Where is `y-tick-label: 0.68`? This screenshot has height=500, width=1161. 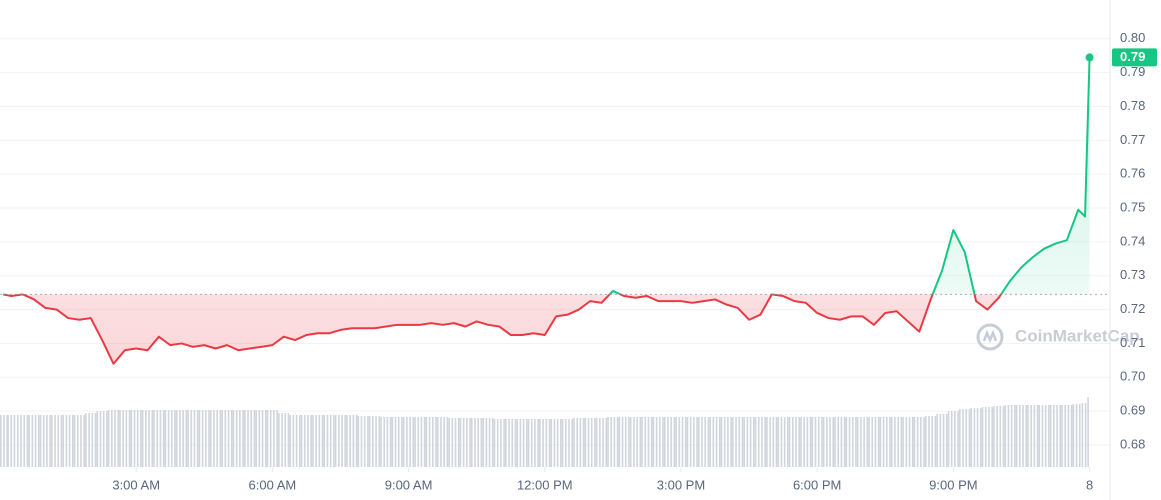 y-tick-label: 0.68 is located at coordinates (1132, 443).